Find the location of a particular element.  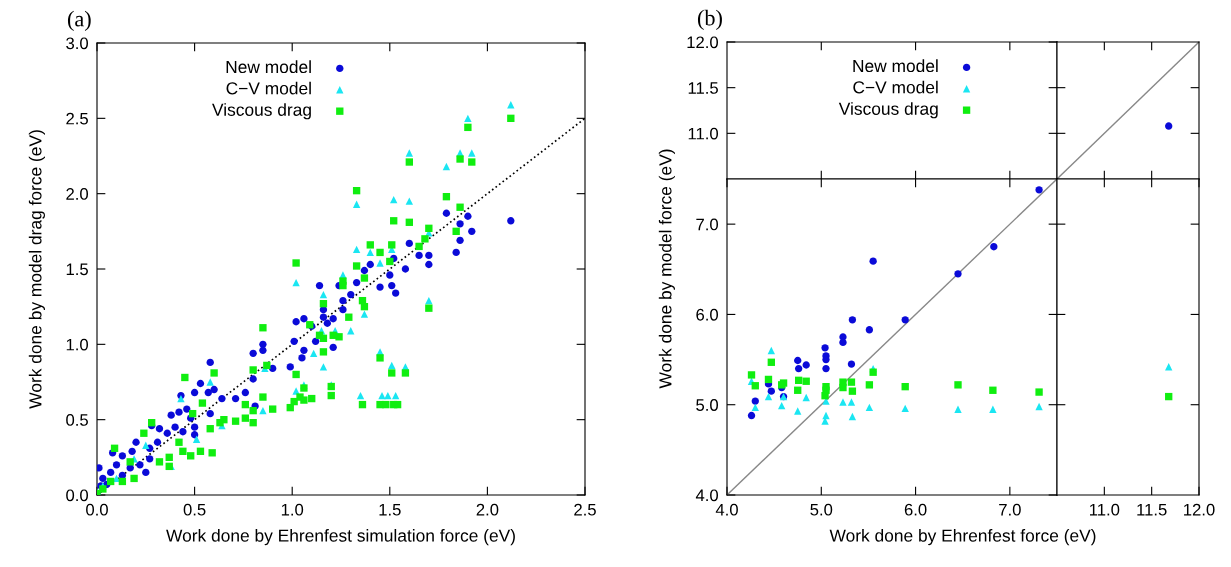

y-tick-label: 7.0 is located at coordinates (707, 224).